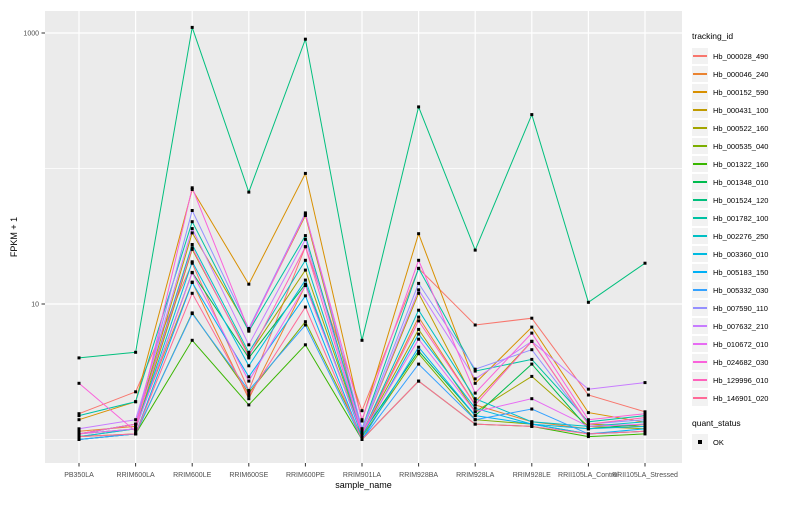  Describe the element at coordinates (31, 34) in the screenshot. I see `y-tick-label: 1000` at that location.